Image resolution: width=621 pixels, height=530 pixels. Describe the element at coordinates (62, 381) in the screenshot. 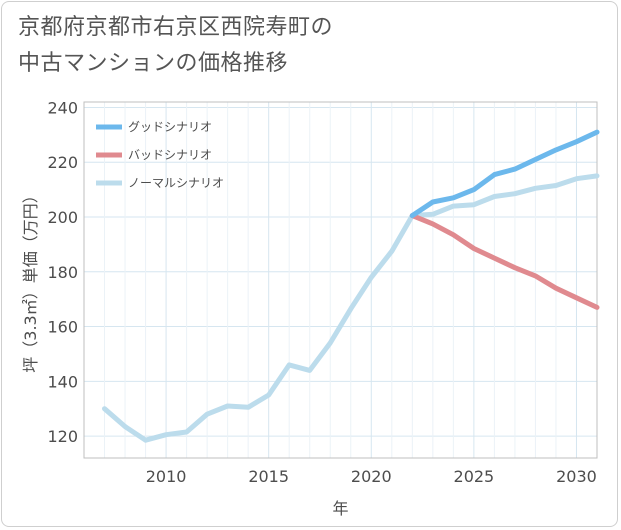

I see `y-tick-140: 140` at that location.